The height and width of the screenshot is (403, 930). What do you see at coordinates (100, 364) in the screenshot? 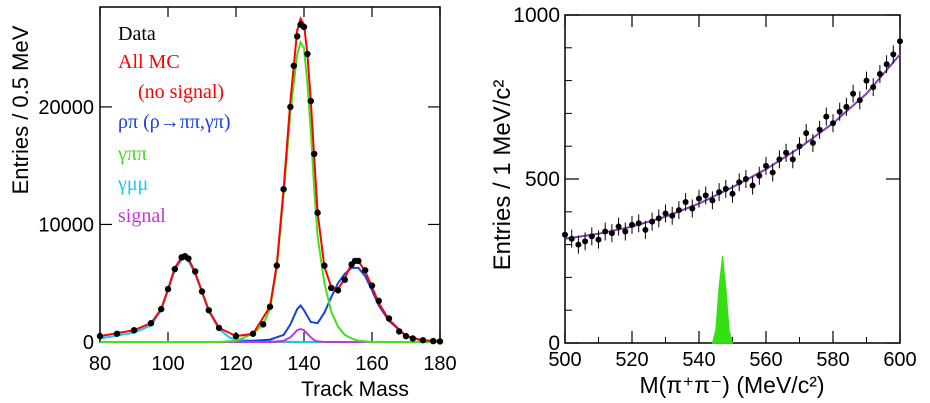
I see `left-x-tick-label: 80` at bounding box center [100, 364].